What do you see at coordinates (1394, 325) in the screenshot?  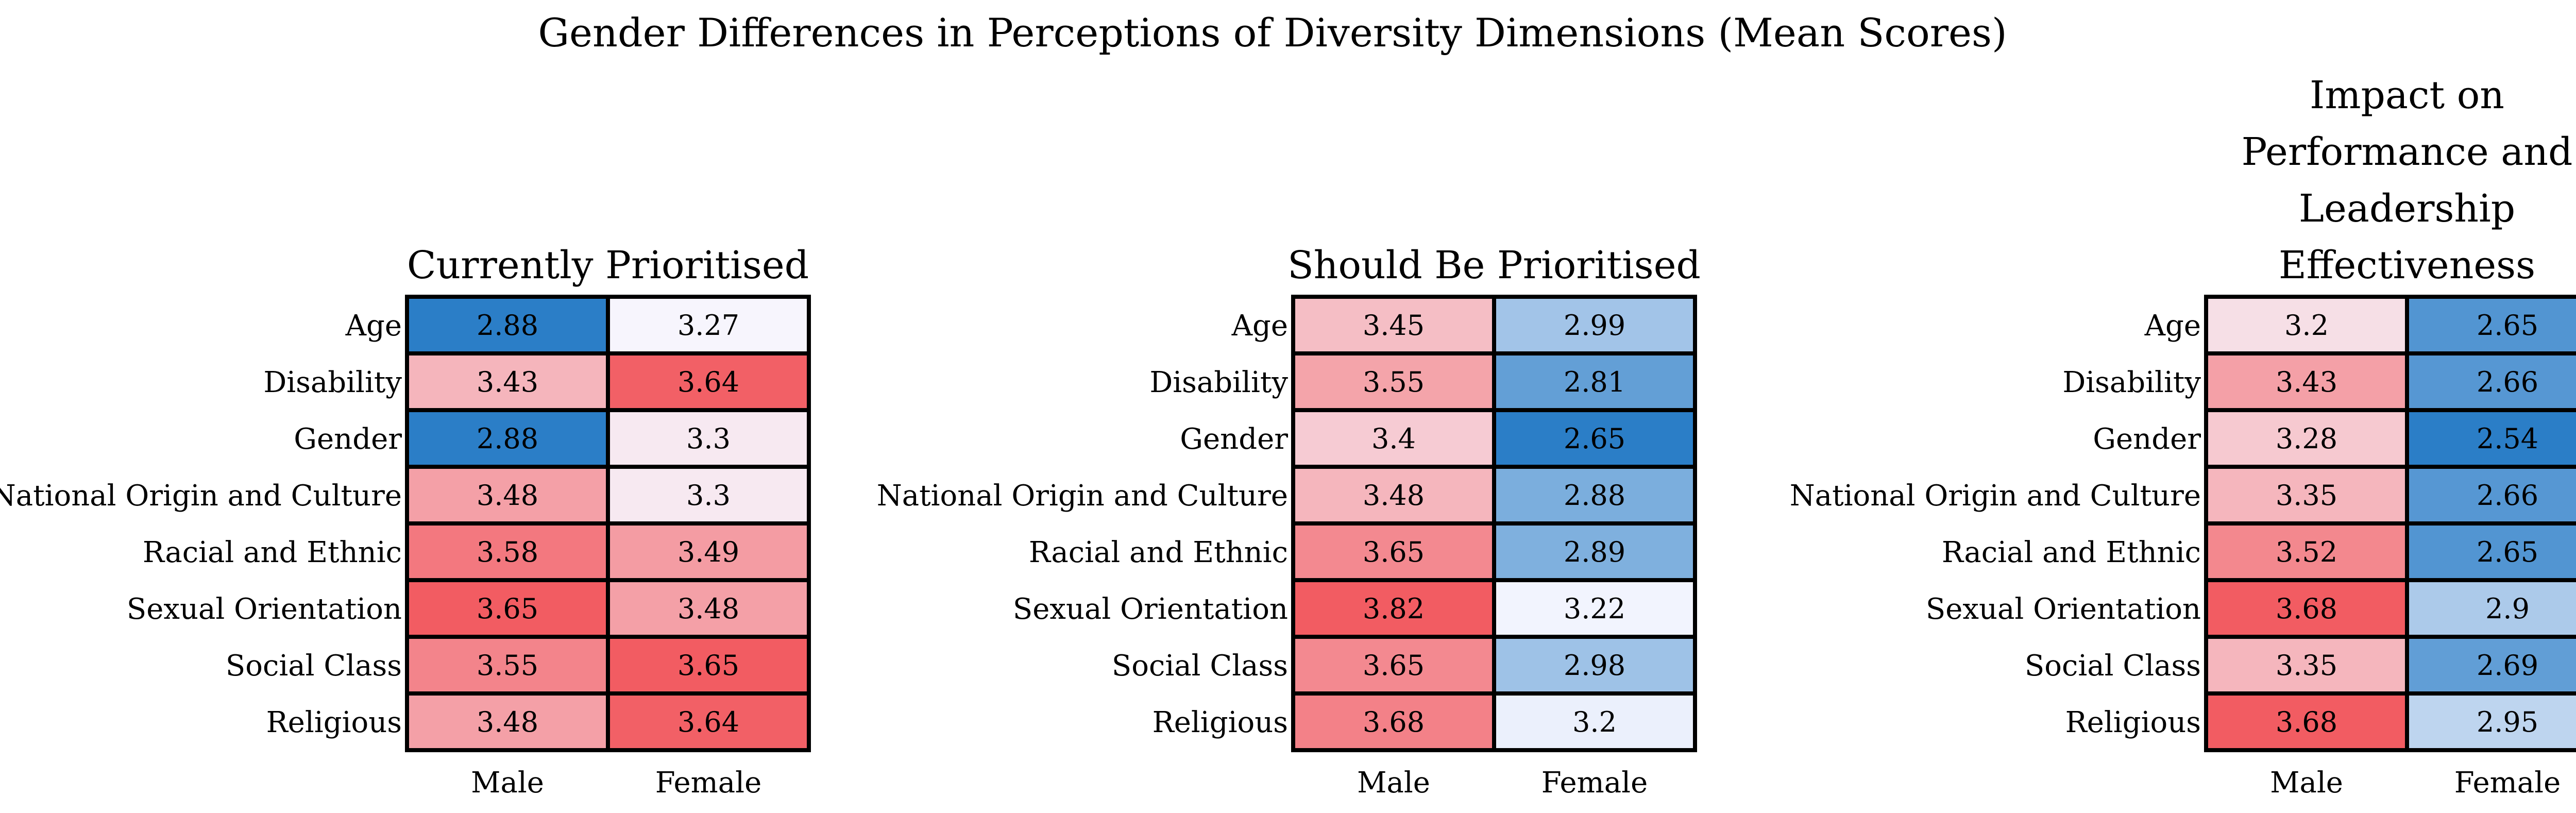 I see `cell-value-label: 3.45` at bounding box center [1394, 325].